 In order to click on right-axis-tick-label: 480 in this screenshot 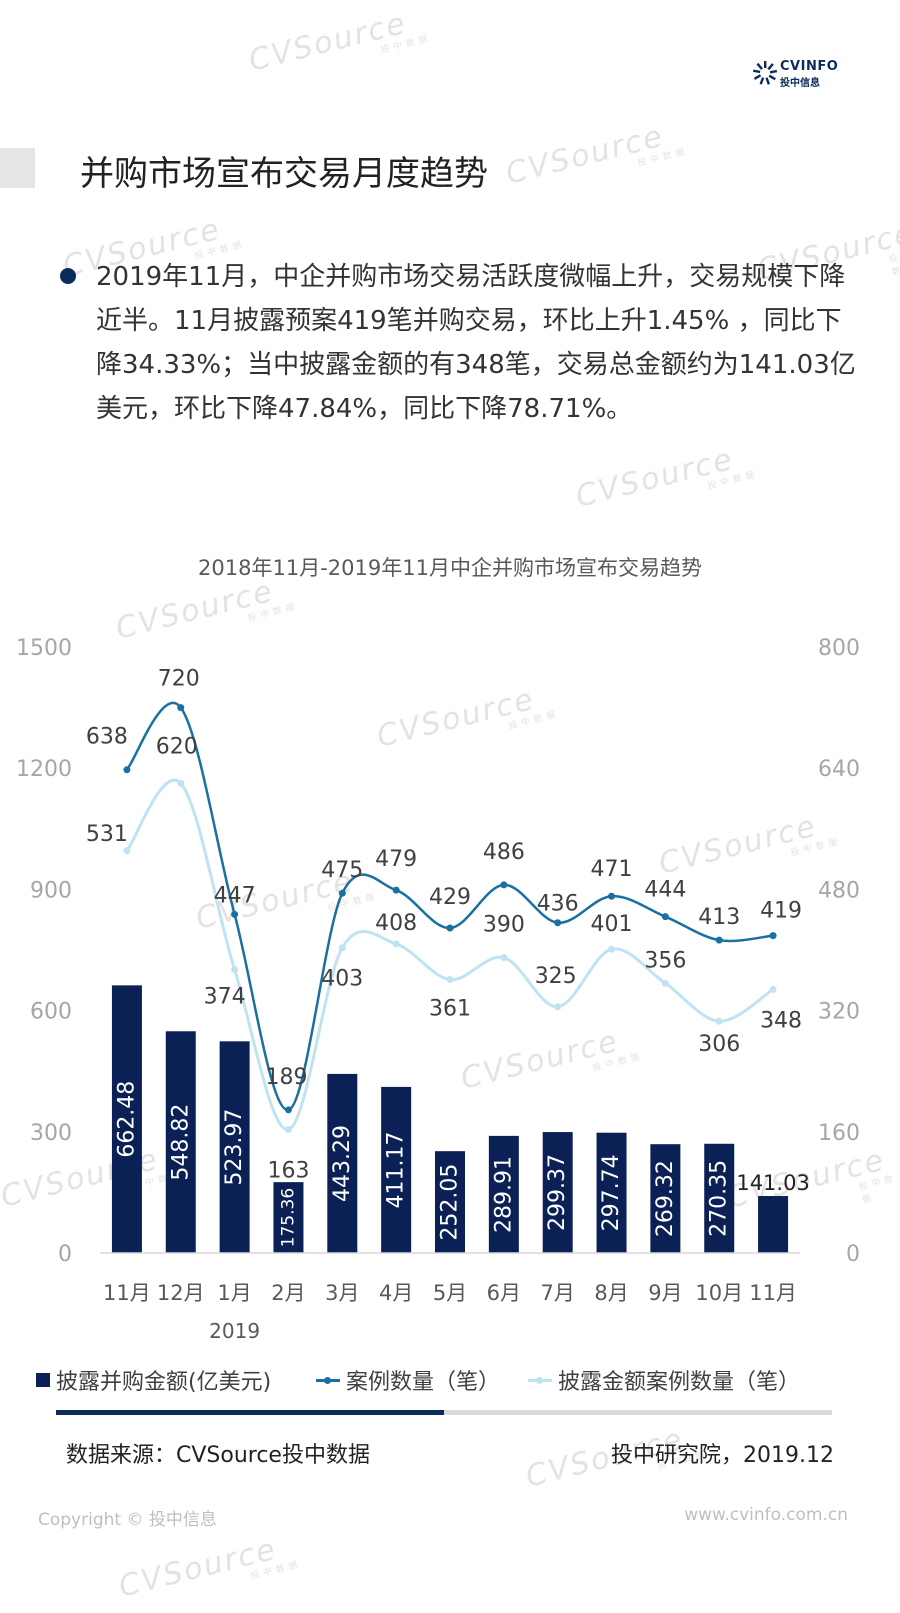, I will do `click(839, 890)`.